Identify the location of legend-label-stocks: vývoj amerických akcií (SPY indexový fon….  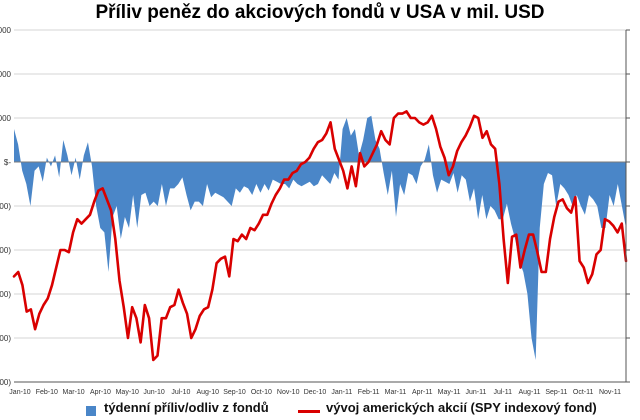
(461, 407).